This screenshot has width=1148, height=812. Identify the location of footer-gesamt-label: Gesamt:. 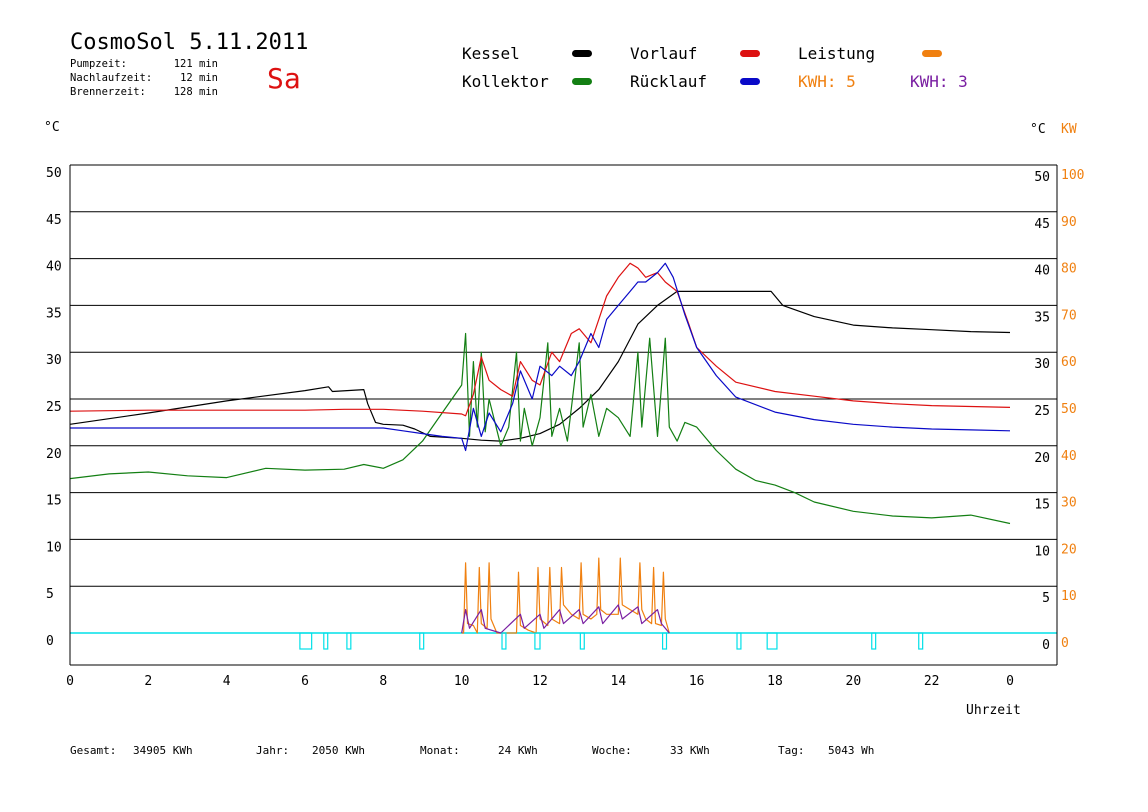
(93, 750).